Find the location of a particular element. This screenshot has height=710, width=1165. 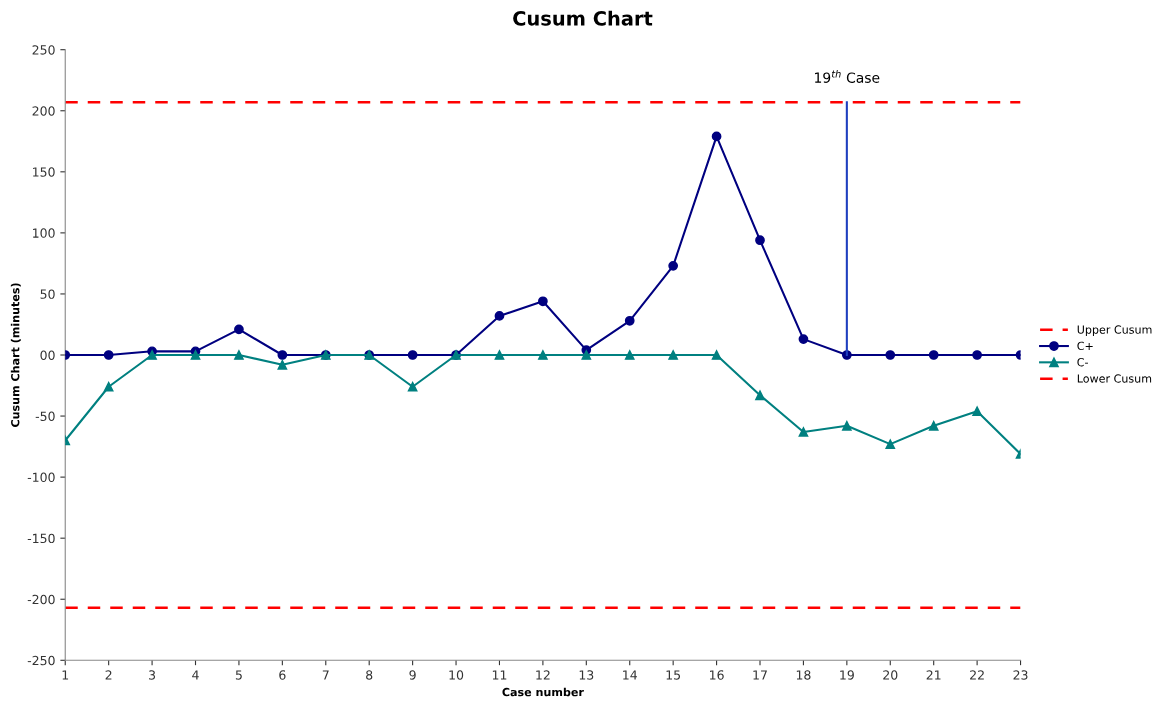

x-tick-label: 23 is located at coordinates (1020, 675).